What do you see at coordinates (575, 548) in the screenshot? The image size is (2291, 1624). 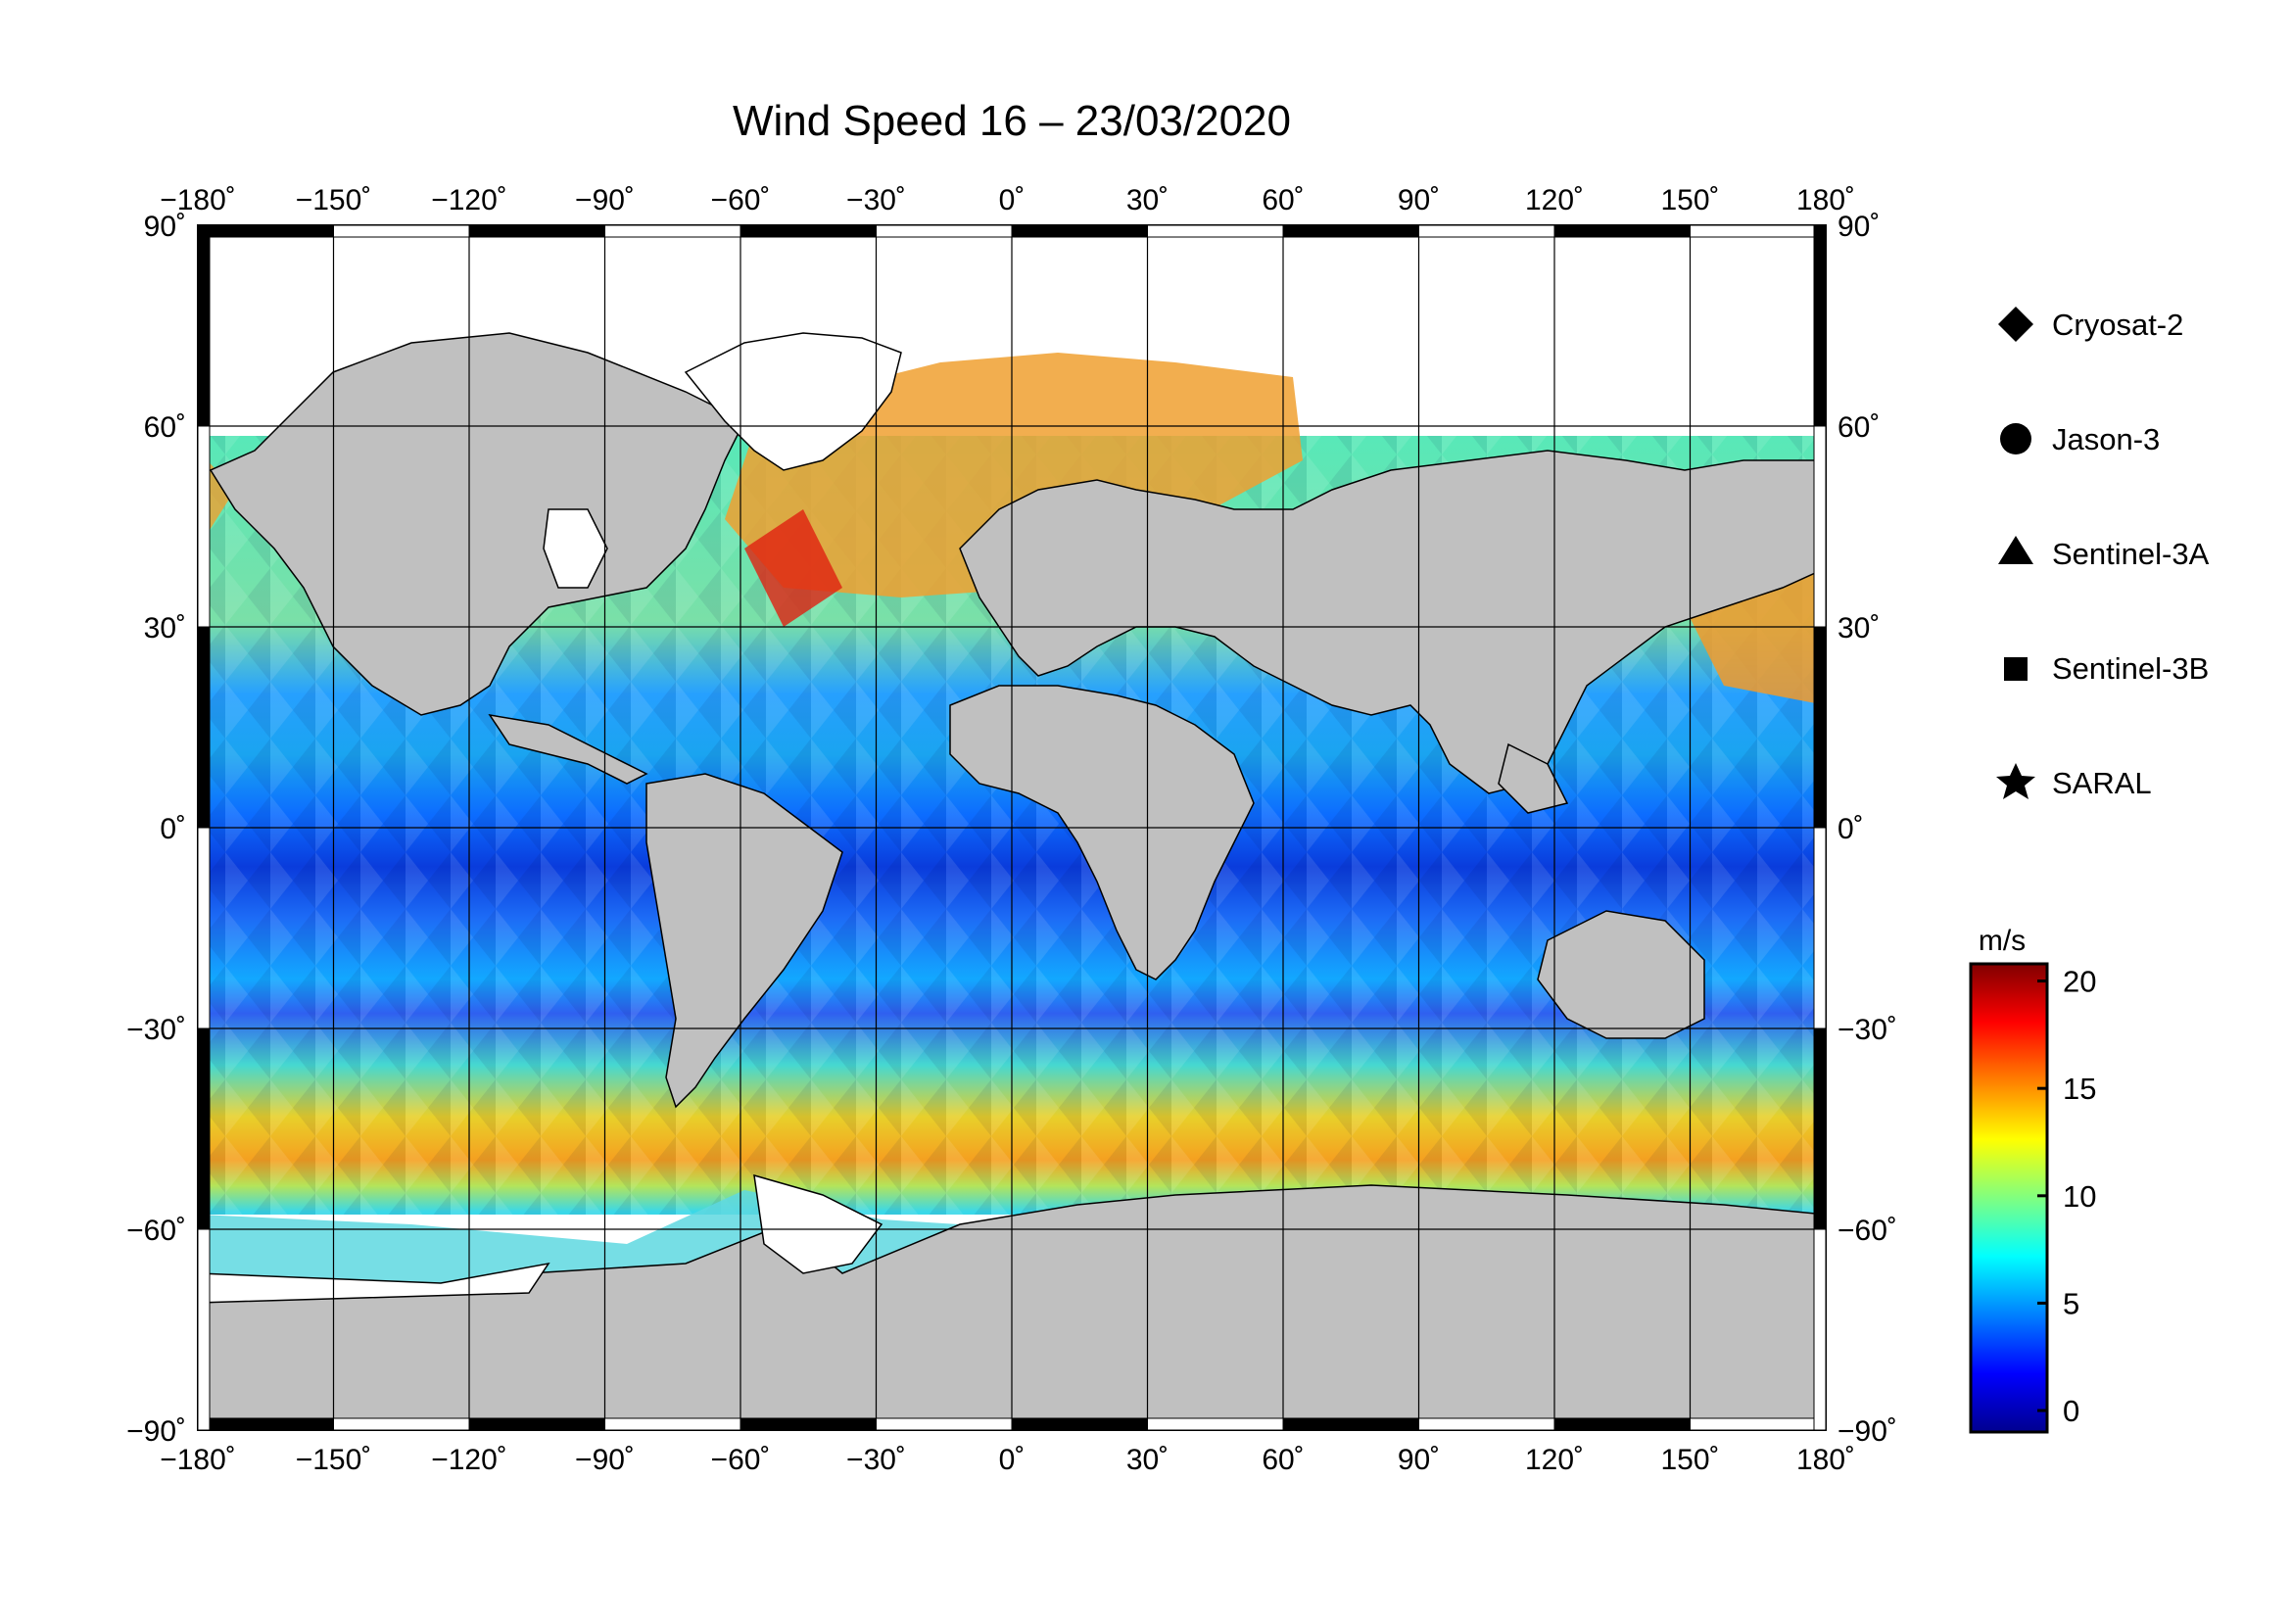 I see `hudson-bay` at bounding box center [575, 548].